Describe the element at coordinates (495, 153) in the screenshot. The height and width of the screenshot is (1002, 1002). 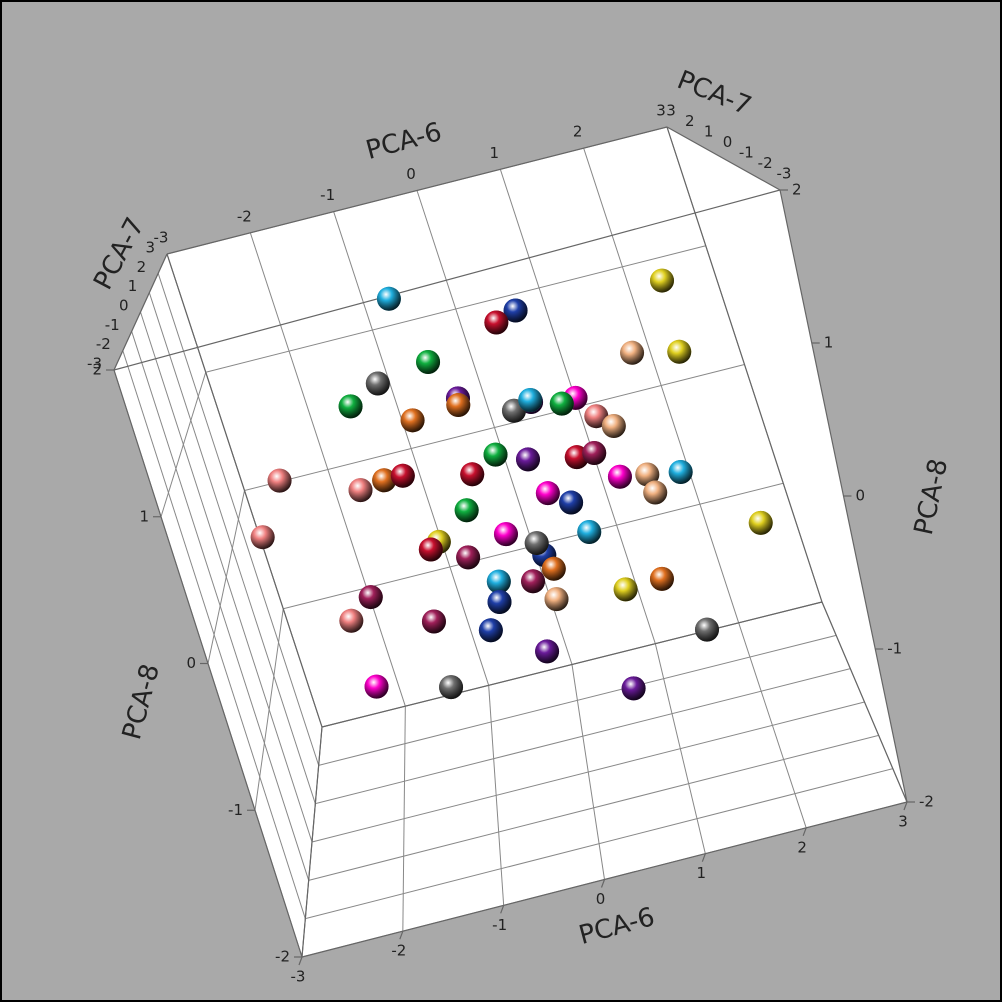
I see `x-tick-label: 1` at that location.